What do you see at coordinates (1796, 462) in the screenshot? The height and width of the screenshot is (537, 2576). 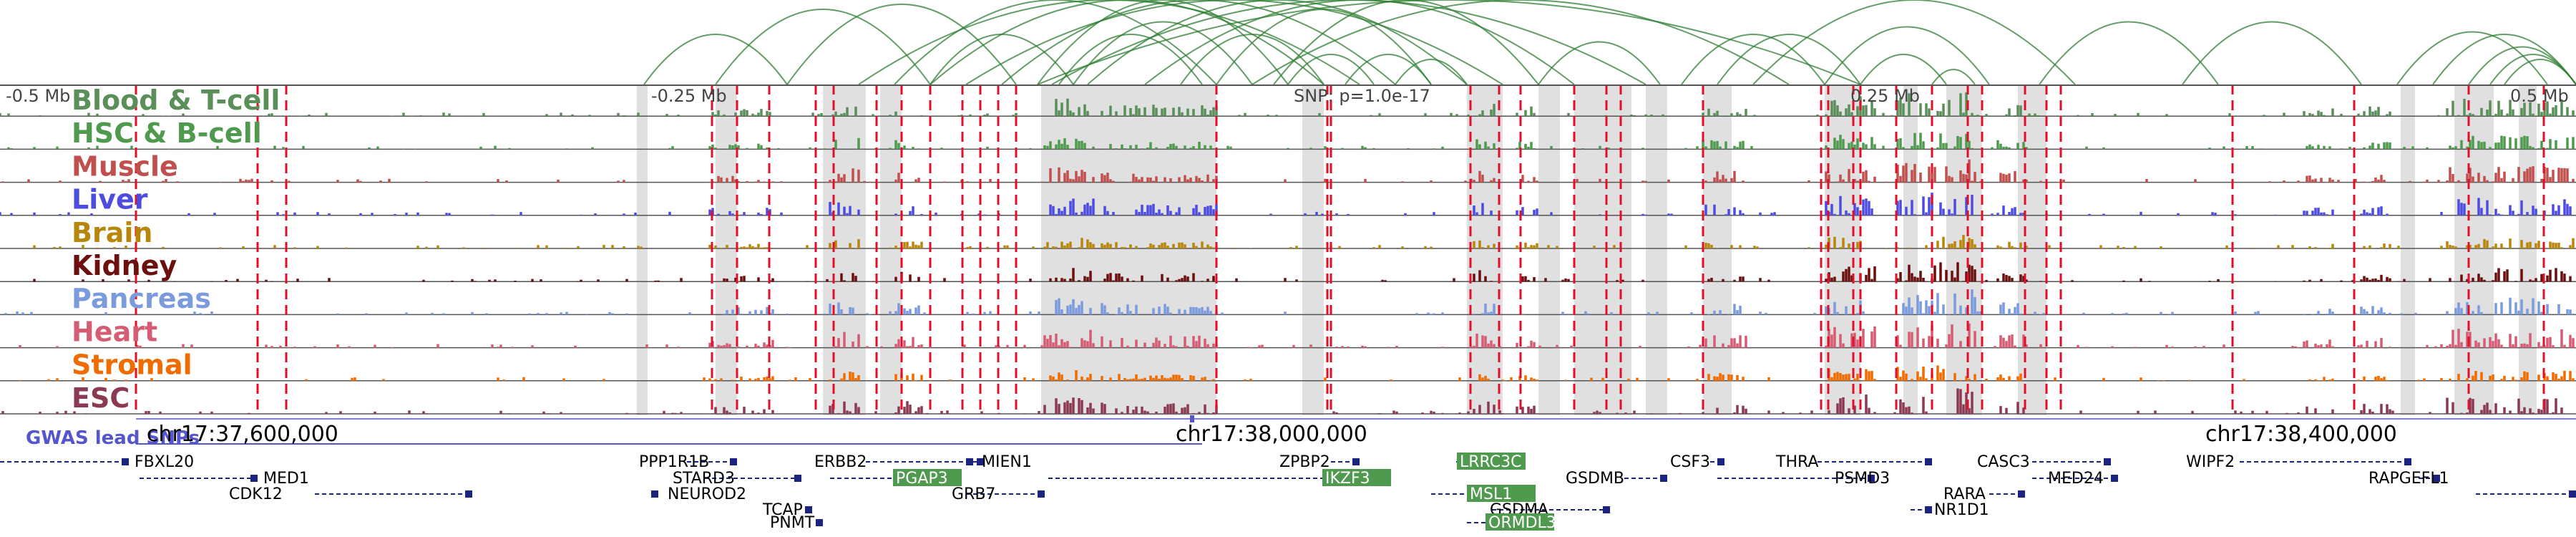 I see `gene-label: THRA` at bounding box center [1796, 462].